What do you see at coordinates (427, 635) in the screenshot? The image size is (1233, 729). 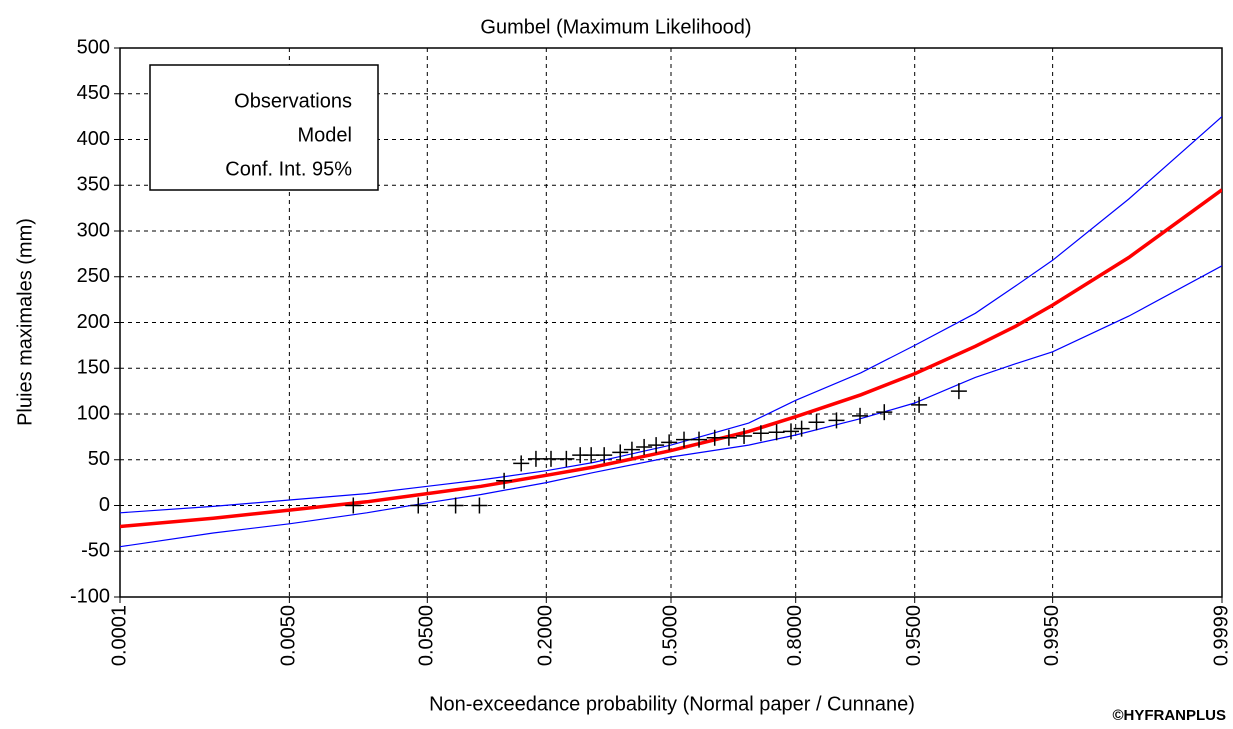 I see `x-tick-label: 0.0500` at bounding box center [427, 635].